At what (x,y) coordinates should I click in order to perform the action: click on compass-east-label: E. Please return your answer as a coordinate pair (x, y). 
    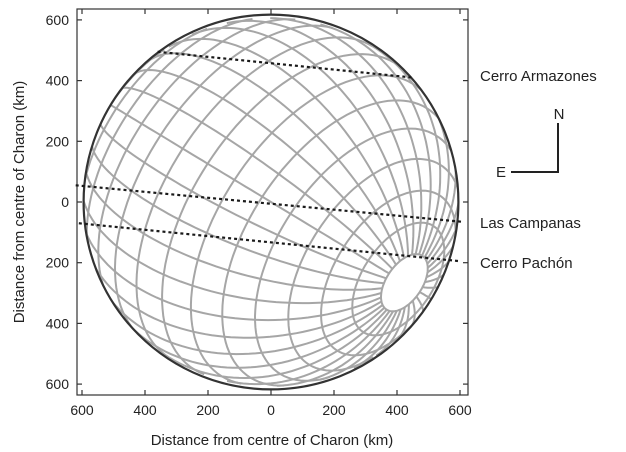
    Looking at the image, I should click on (501, 172).